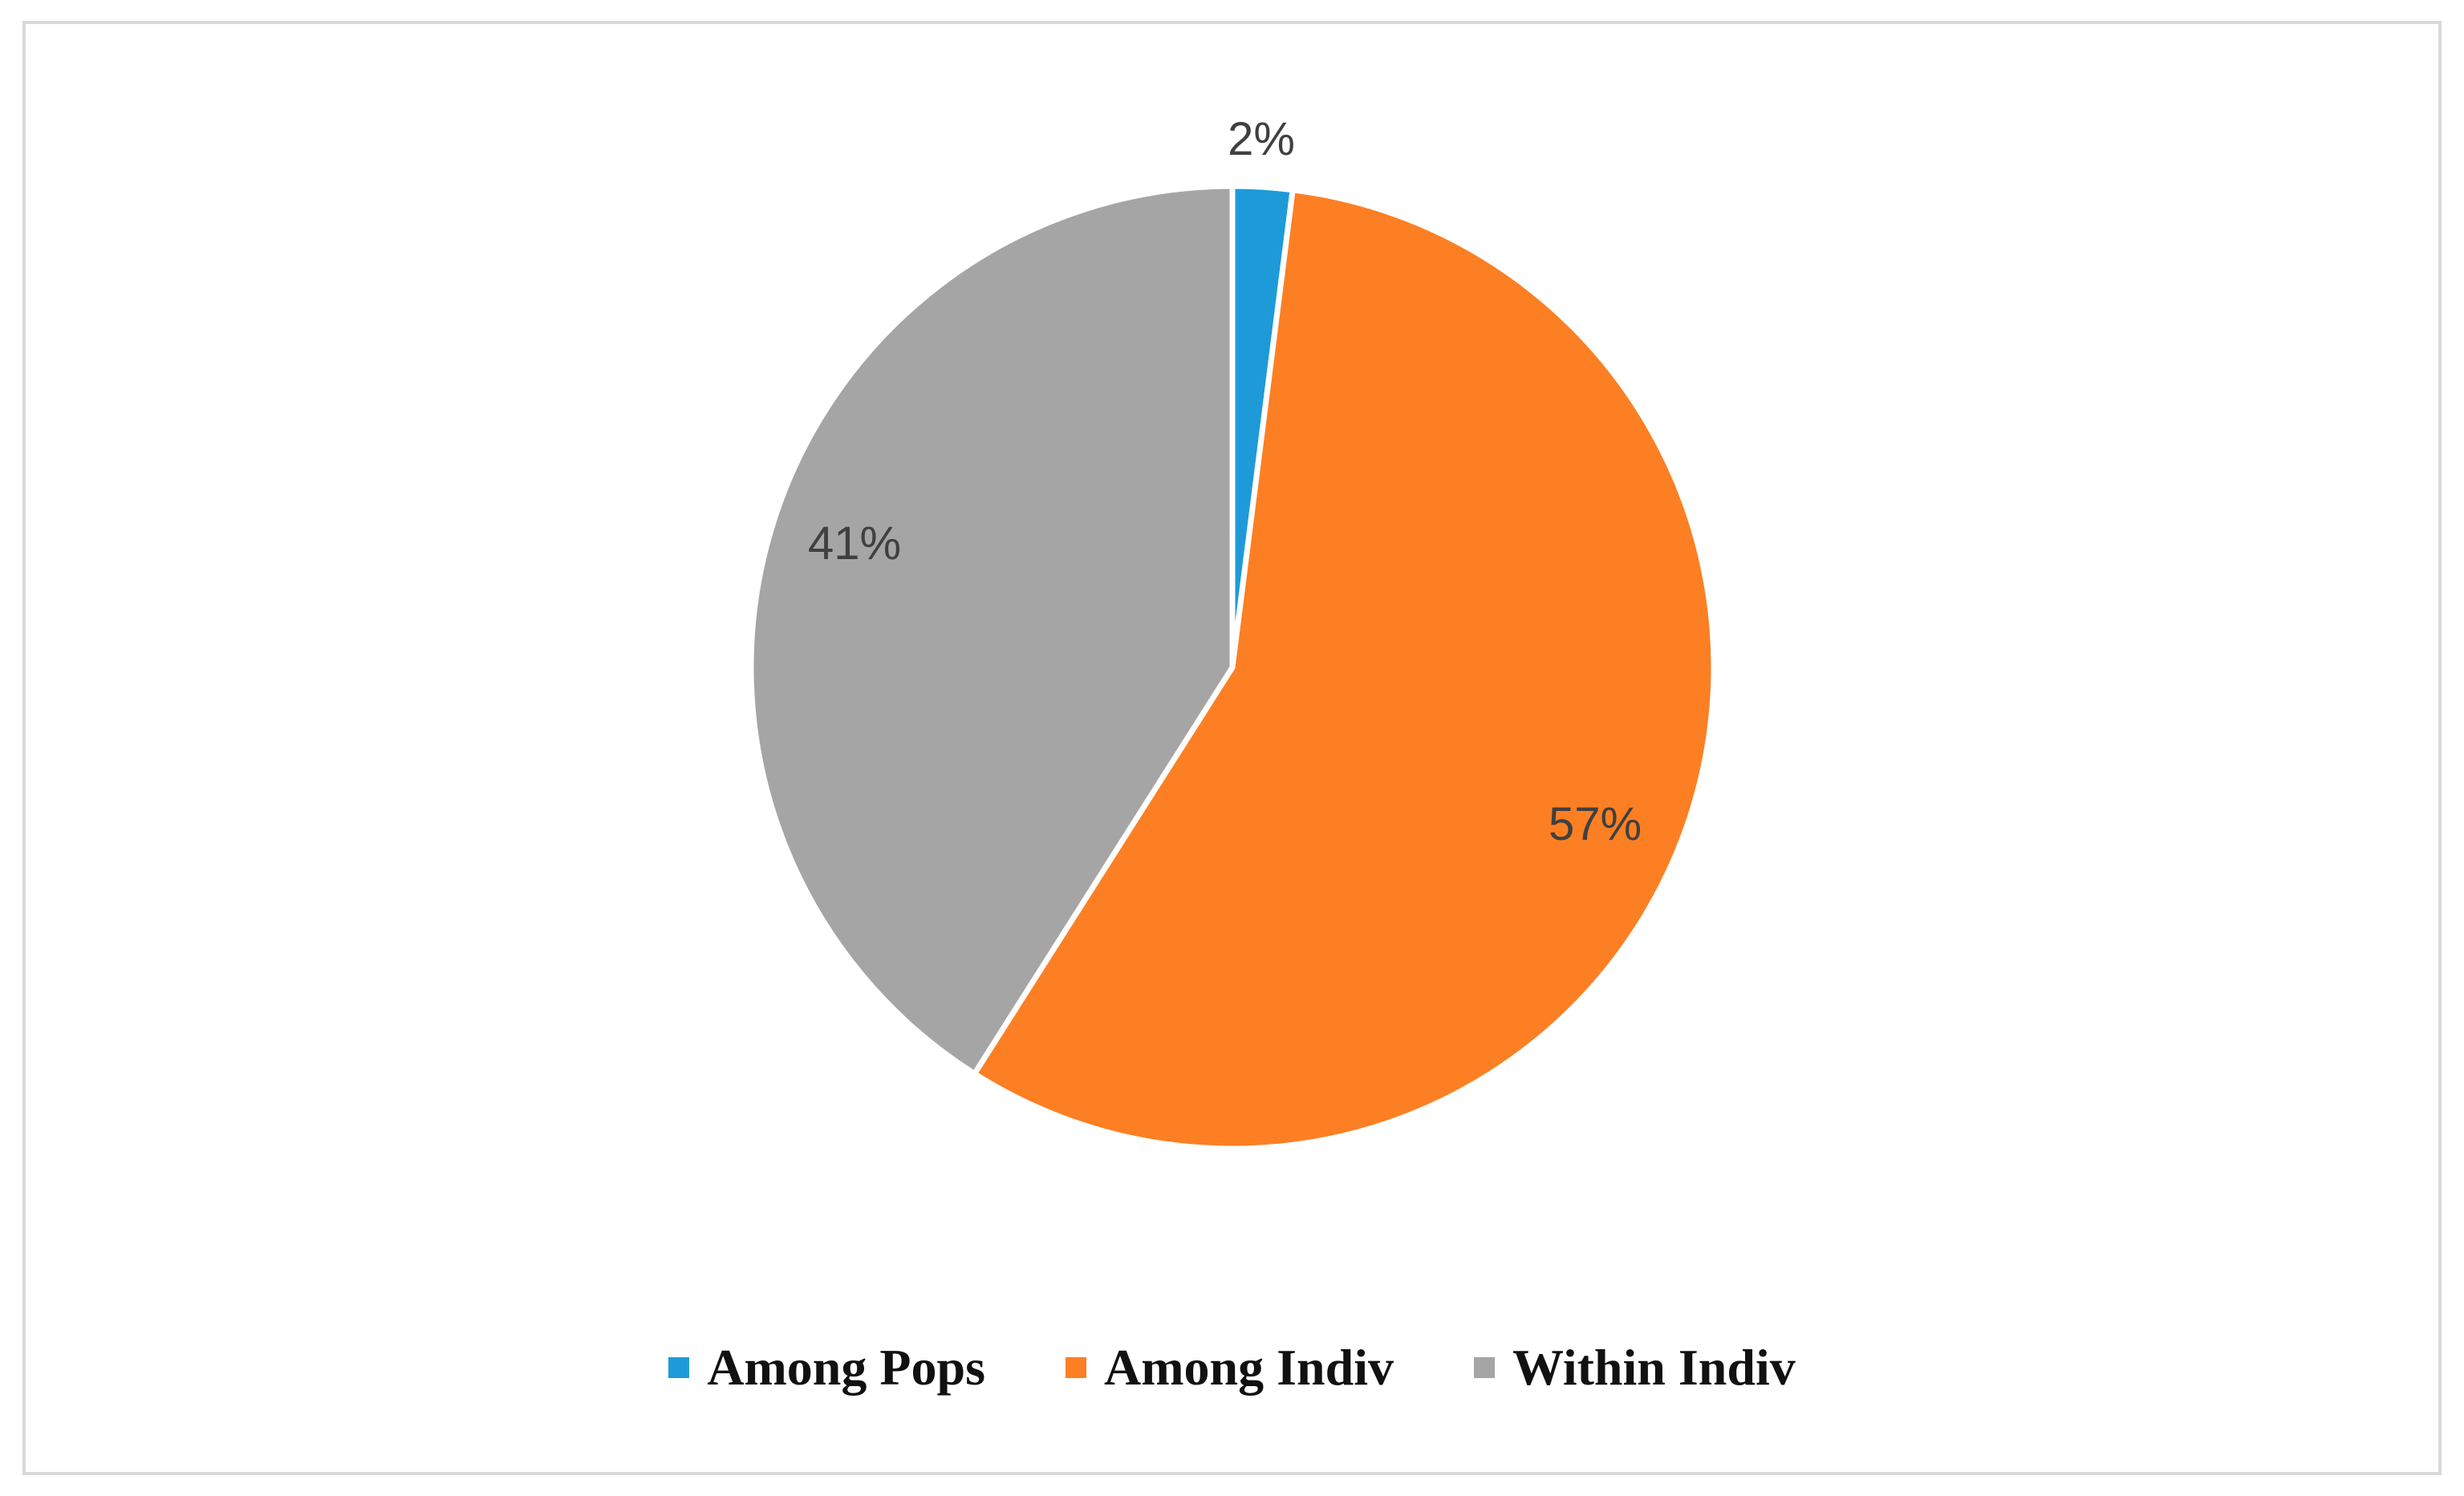 This screenshot has width=2464, height=1496. What do you see at coordinates (1076, 1367) in the screenshot?
I see `legend-swatch-among-indiv` at bounding box center [1076, 1367].